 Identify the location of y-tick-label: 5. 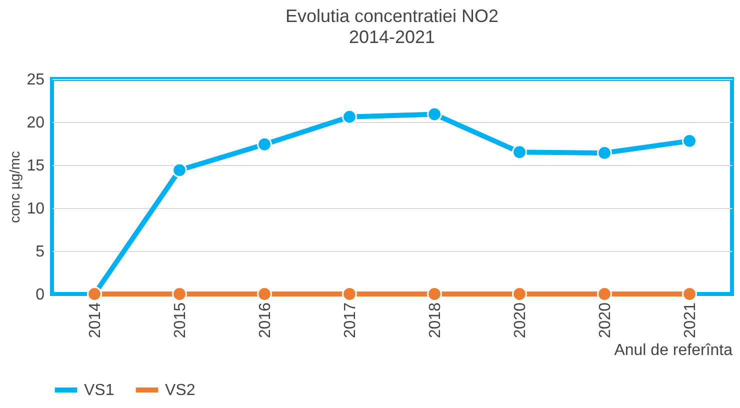
(40, 252).